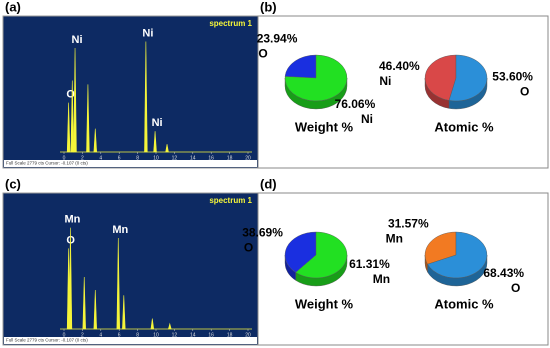  What do you see at coordinates (268, 183) in the screenshot?
I see `panel-label: (d)` at bounding box center [268, 183].